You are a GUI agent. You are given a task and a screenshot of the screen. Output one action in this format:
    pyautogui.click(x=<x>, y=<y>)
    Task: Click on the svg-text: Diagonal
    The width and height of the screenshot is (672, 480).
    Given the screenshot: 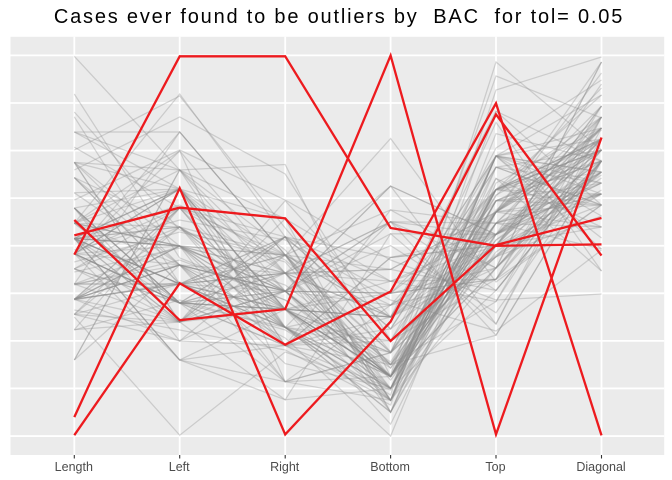 What is the action you would take?
    pyautogui.click(x=600, y=467)
    